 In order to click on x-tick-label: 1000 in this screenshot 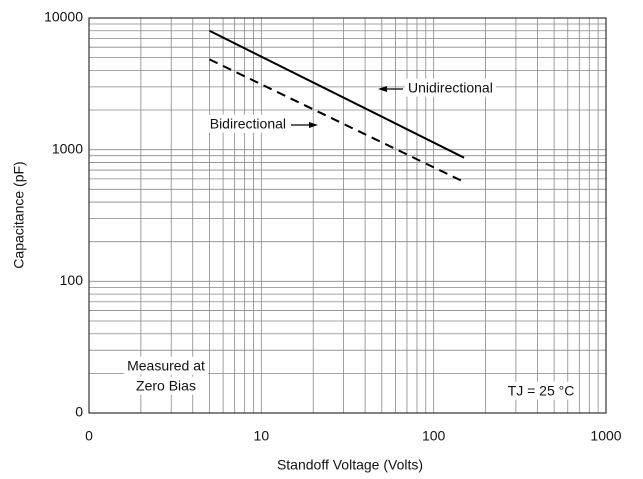, I will do `click(605, 436)`.